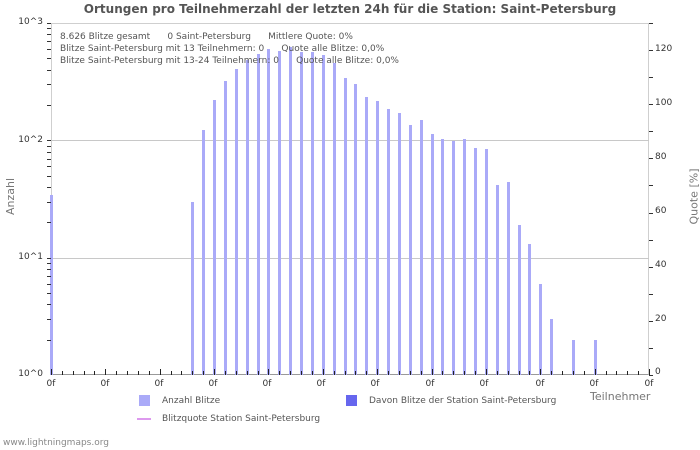  I want to click on y-left-tick: 10^2, so click(30, 140).